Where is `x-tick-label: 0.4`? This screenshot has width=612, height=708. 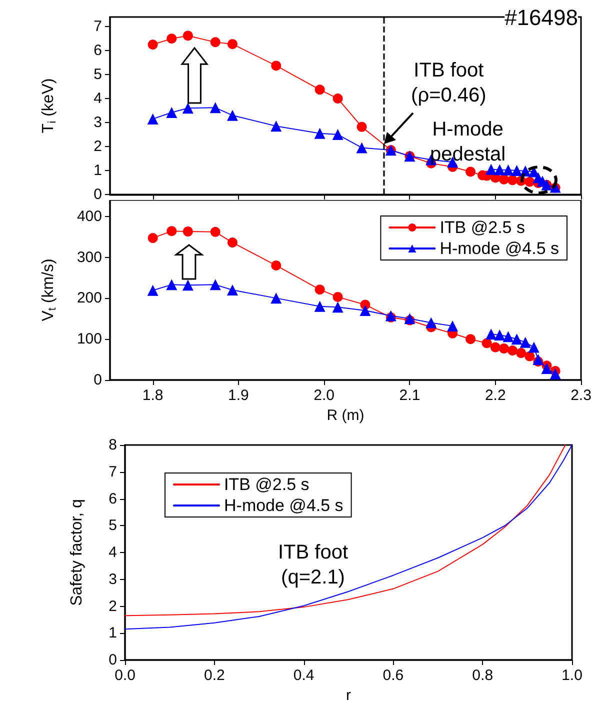
x-tick-label: 0.4 is located at coordinates (303, 675).